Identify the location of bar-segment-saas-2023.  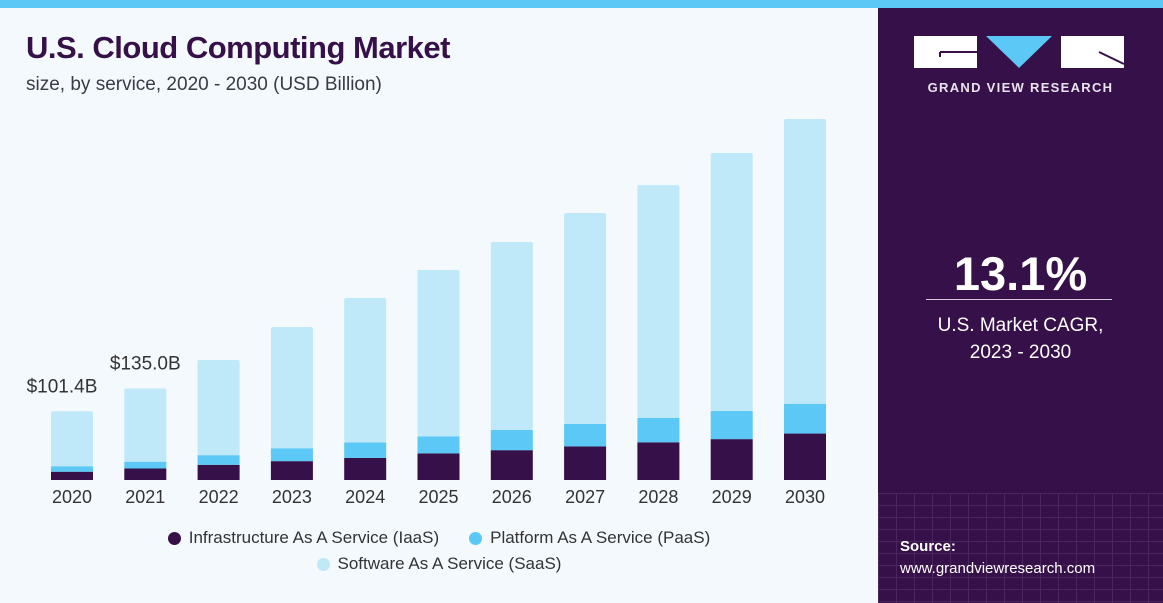
(291, 387).